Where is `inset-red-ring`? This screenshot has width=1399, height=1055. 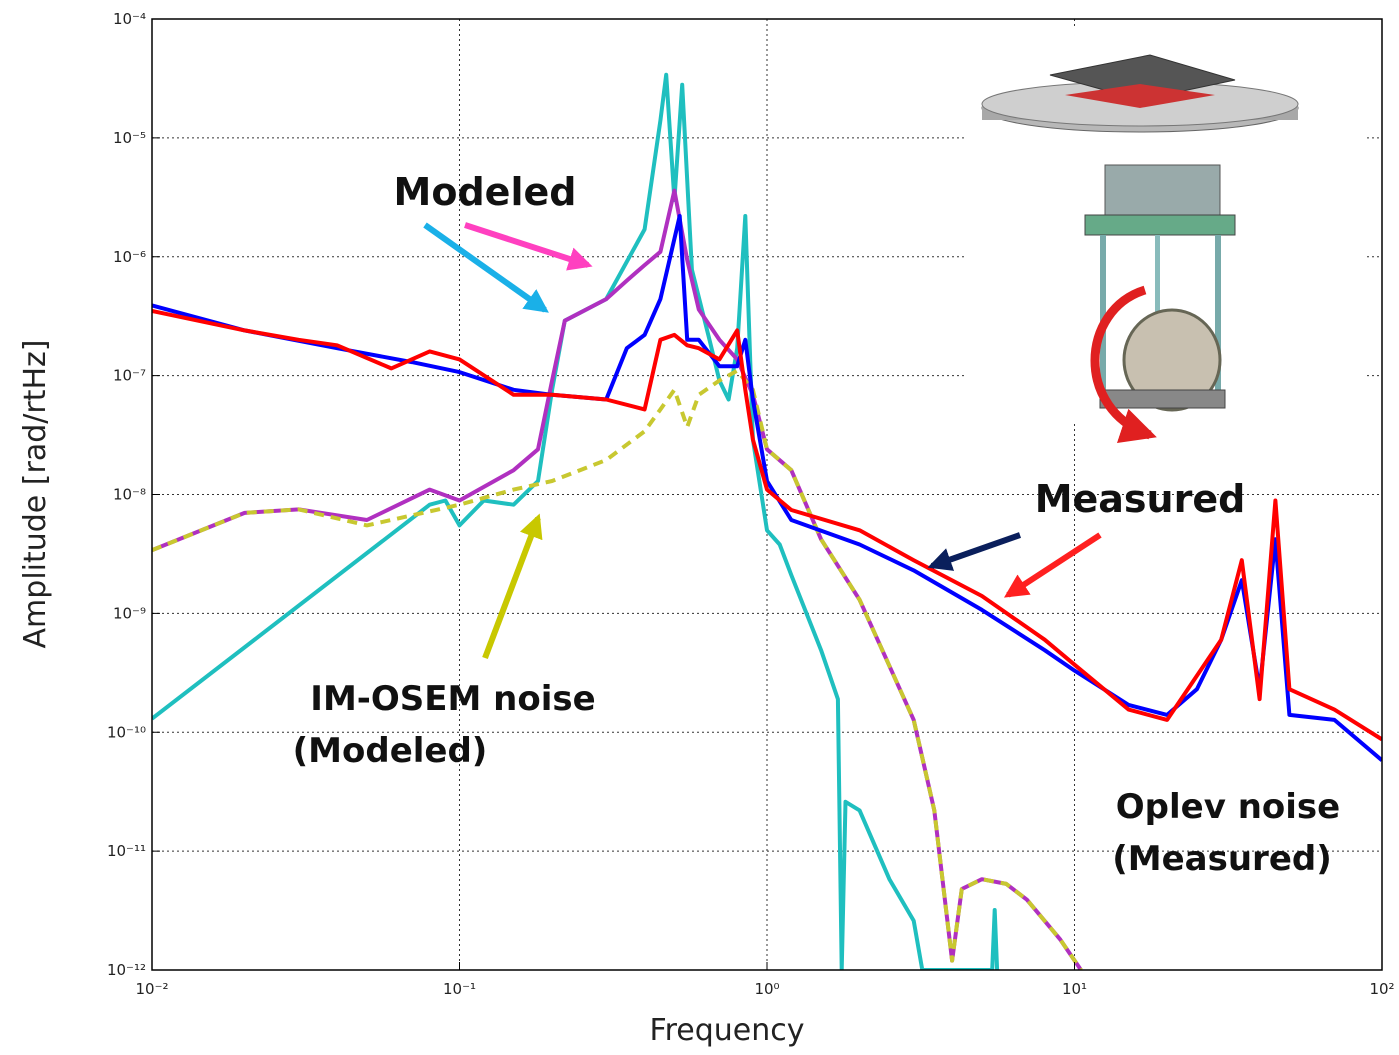 inset-red-ring is located at coordinates (1140, 96).